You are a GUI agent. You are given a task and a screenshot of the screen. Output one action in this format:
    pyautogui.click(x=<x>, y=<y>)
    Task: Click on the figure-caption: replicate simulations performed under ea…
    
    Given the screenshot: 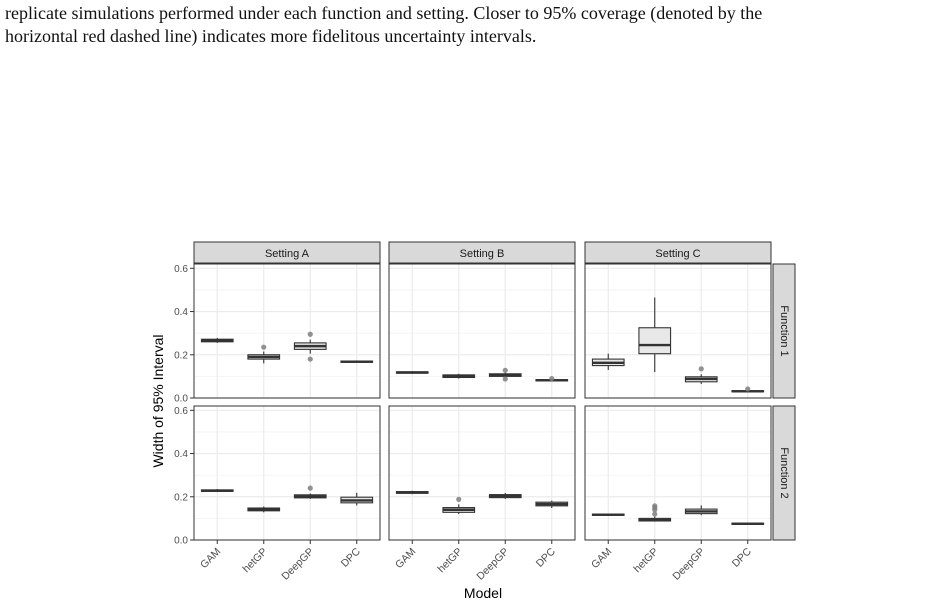 What is the action you would take?
    pyautogui.click(x=475, y=25)
    